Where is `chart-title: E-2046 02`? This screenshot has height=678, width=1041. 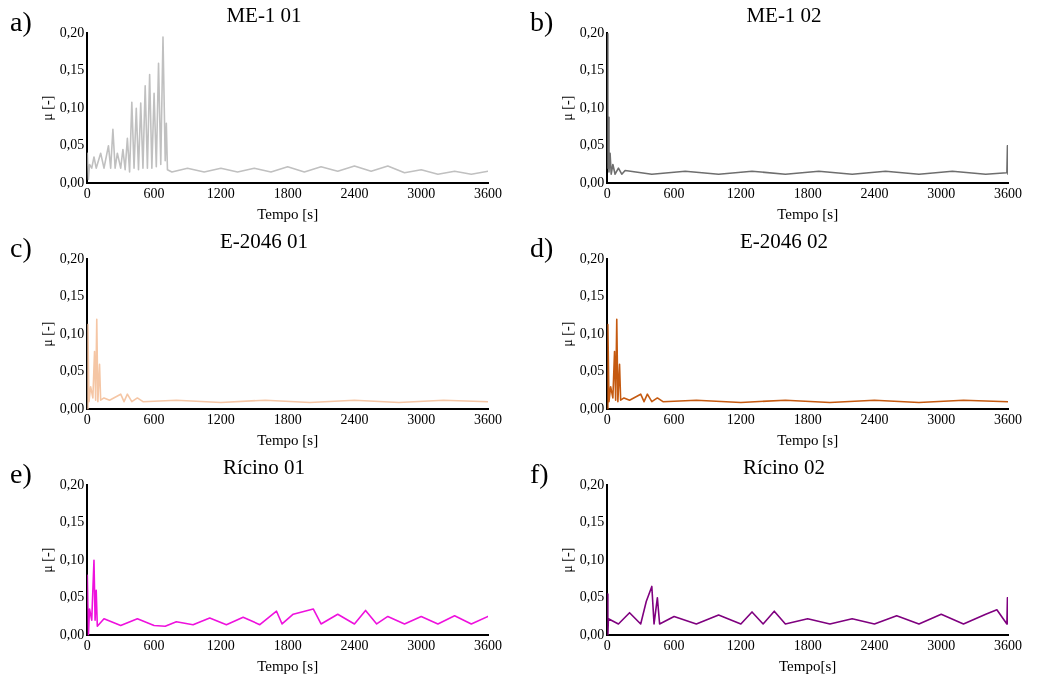
chart-title: E-2046 02 is located at coordinates (784, 241).